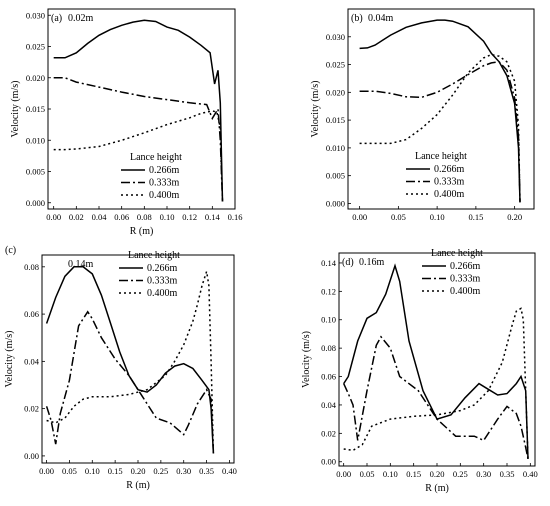  Describe the element at coordinates (10, 250) in the screenshot. I see `panel-tag: (c)` at that location.